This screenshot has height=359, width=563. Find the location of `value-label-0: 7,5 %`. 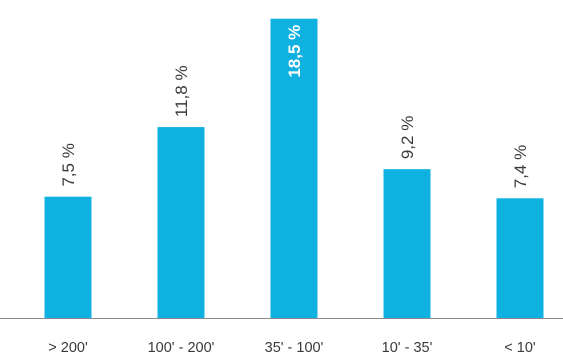

value-label-0: 7,5 % is located at coordinates (68, 164).